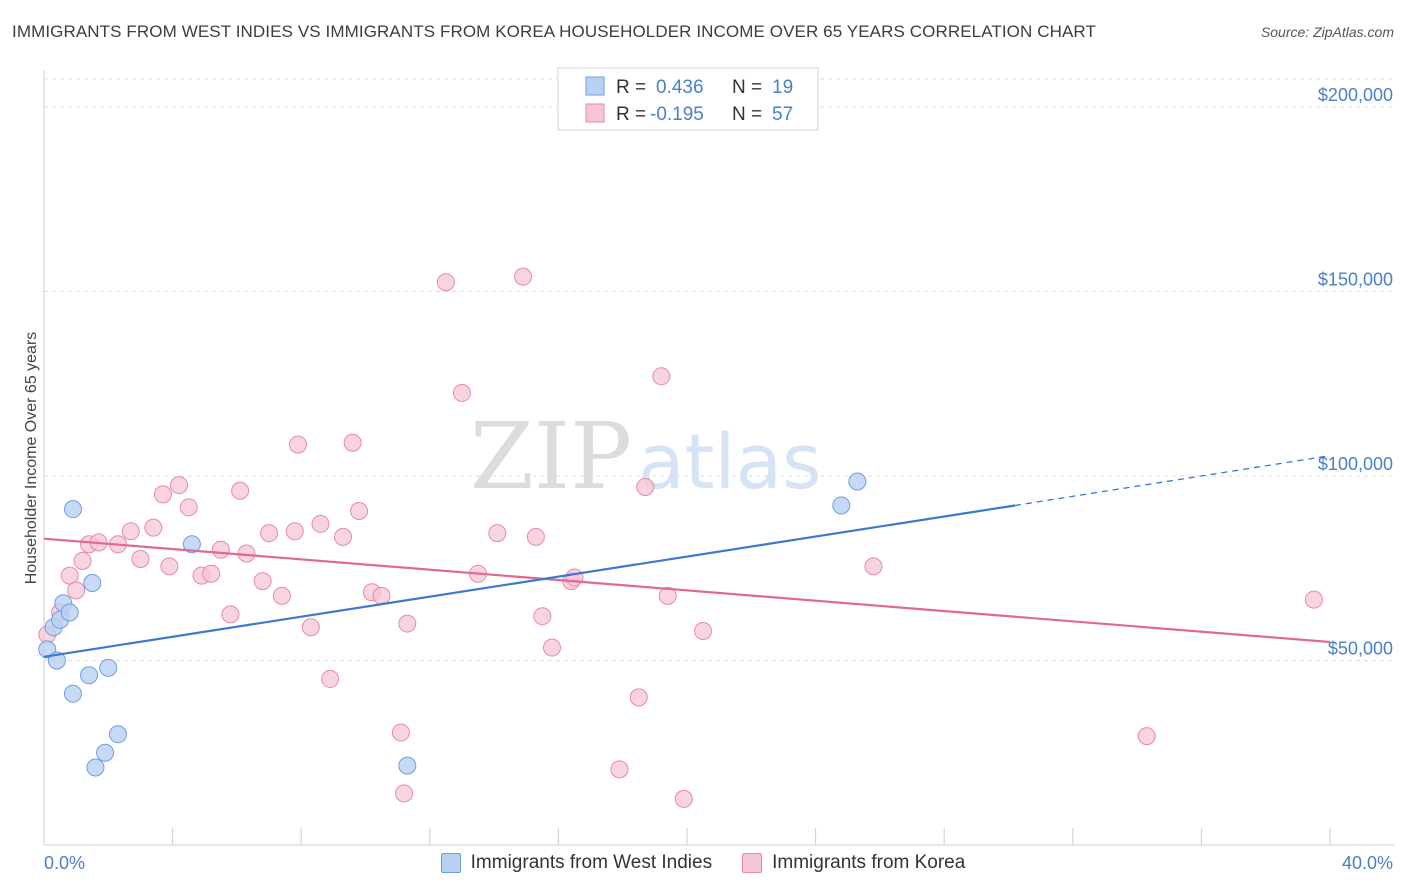 This screenshot has width=1406, height=892. What do you see at coordinates (1355, 95) in the screenshot?
I see `y-tick-label-3: $200,000` at bounding box center [1355, 95].